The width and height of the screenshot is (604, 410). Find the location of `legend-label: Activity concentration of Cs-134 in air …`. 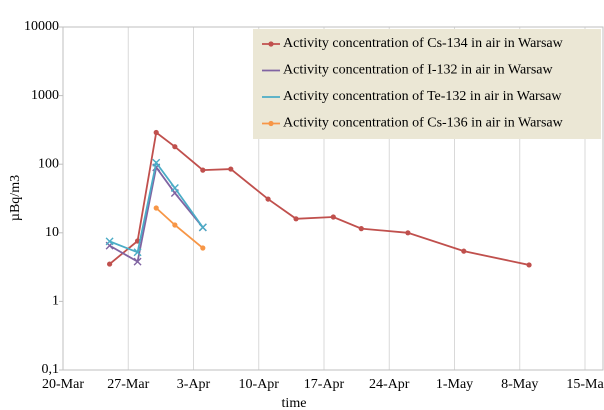

legend-label: Activity concentration of Cs-134 in air … is located at coordinates (423, 43).